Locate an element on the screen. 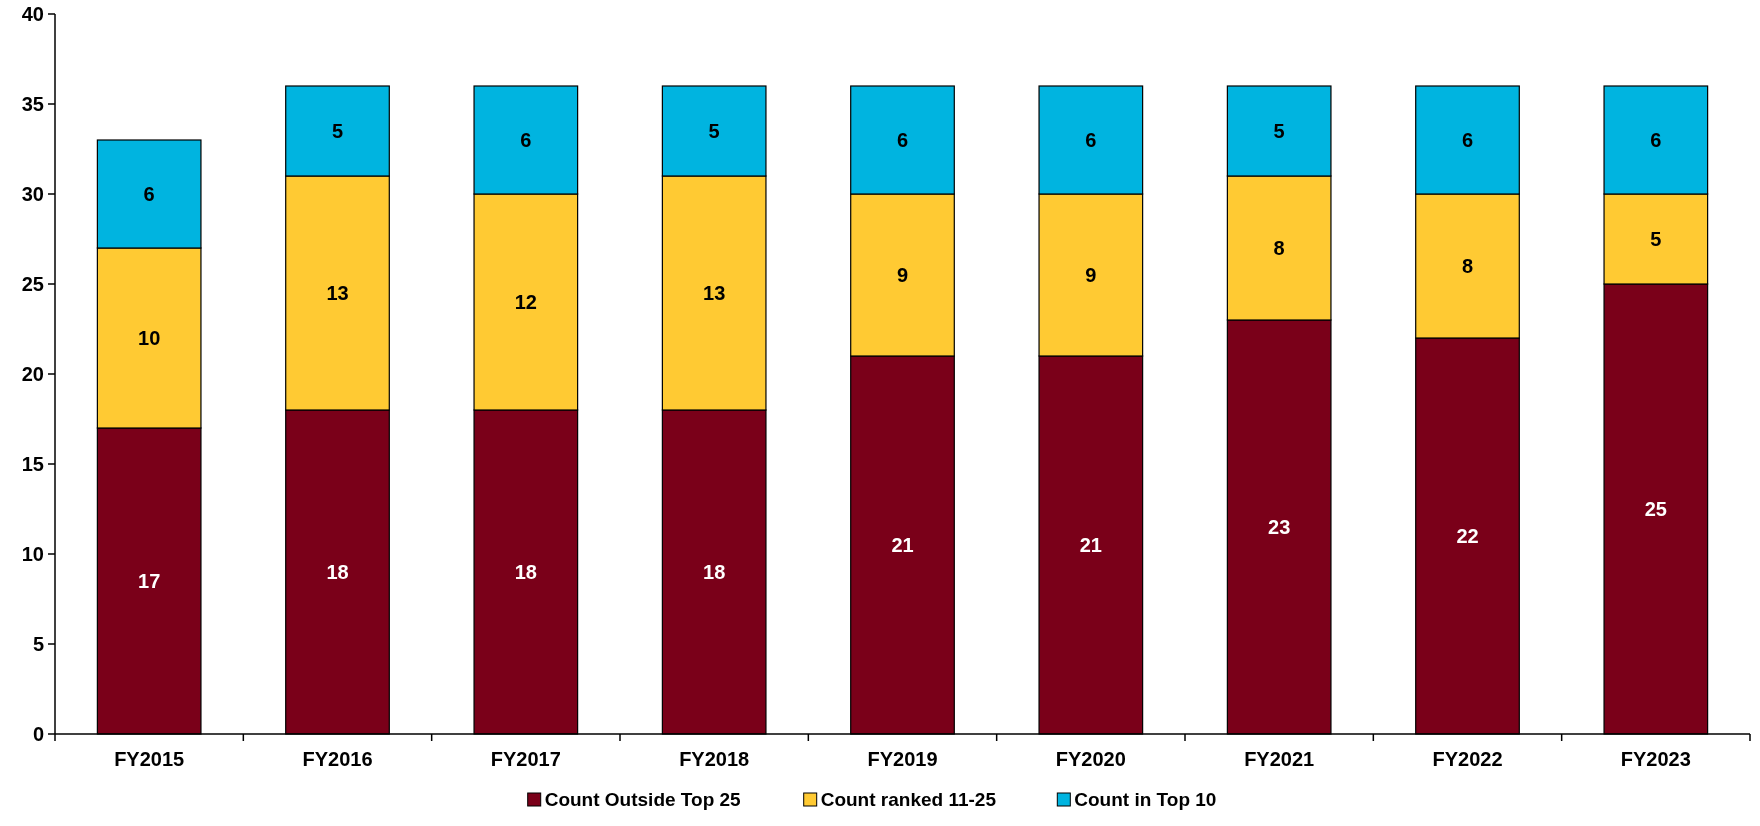 This screenshot has height=826, width=1760. x-tick-label: FY2019 is located at coordinates (902, 759).